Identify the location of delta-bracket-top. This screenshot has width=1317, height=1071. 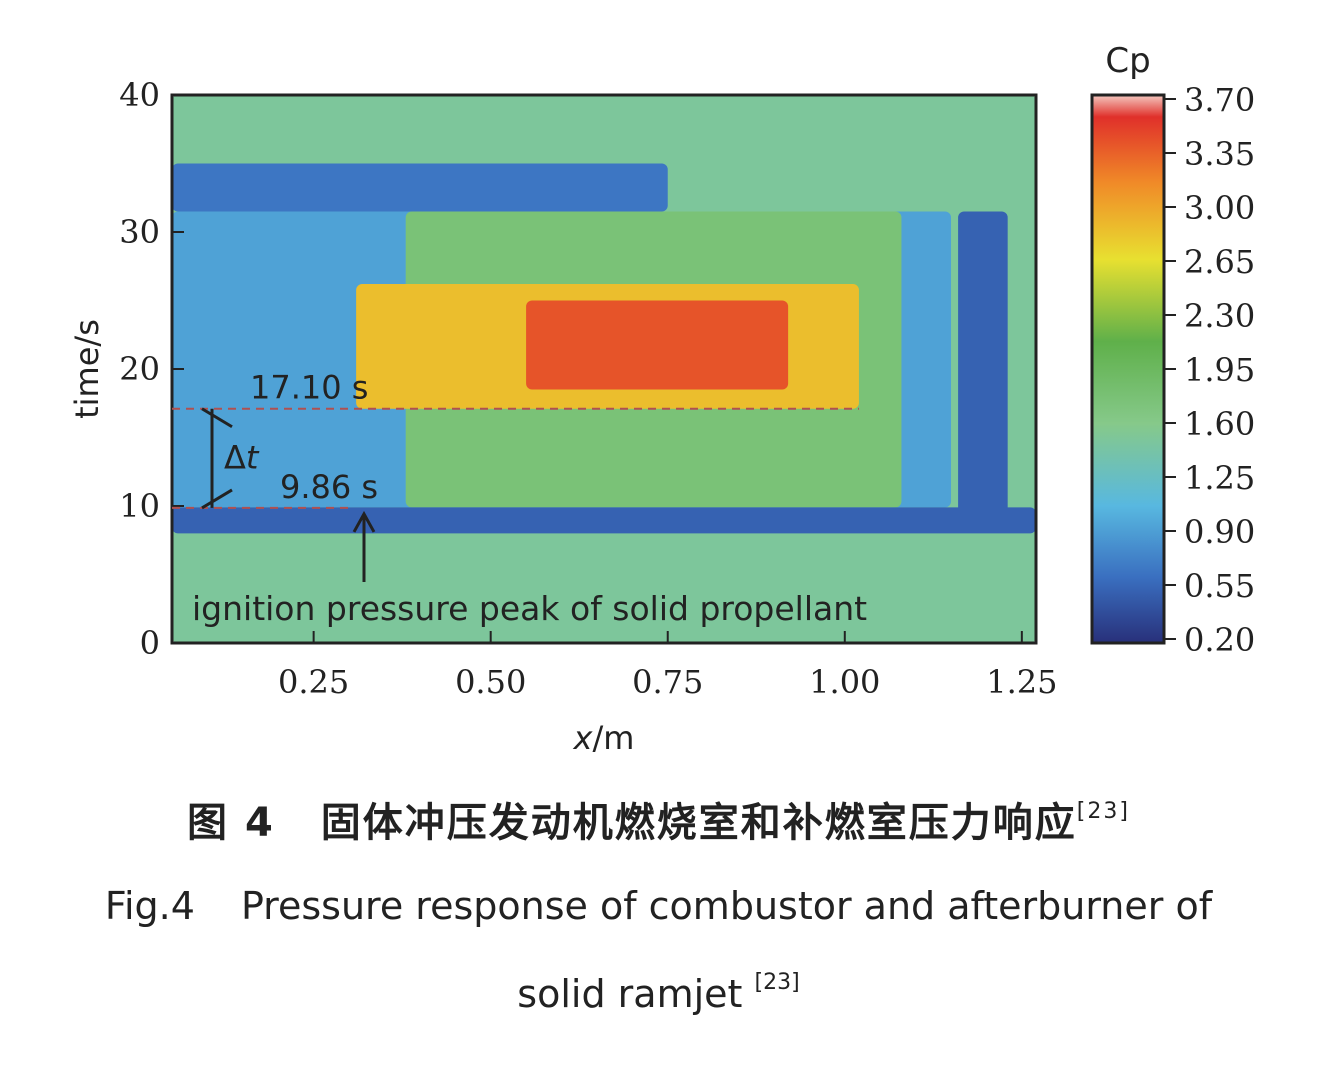
(217, 418).